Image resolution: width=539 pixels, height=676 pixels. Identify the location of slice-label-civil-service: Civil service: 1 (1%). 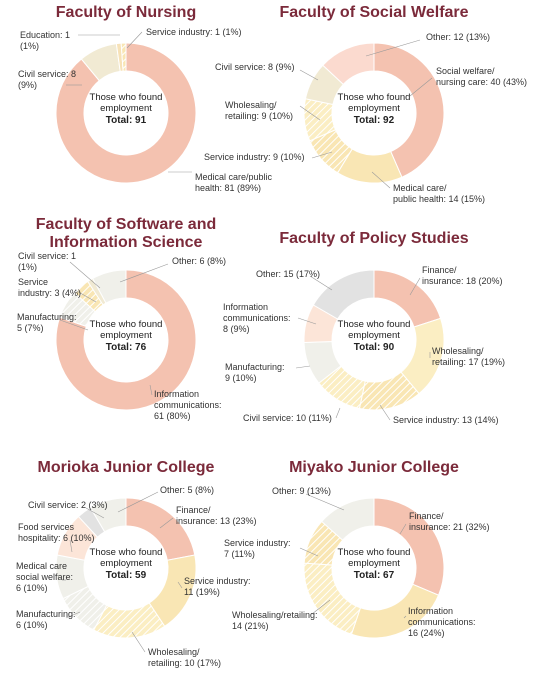
(47, 261).